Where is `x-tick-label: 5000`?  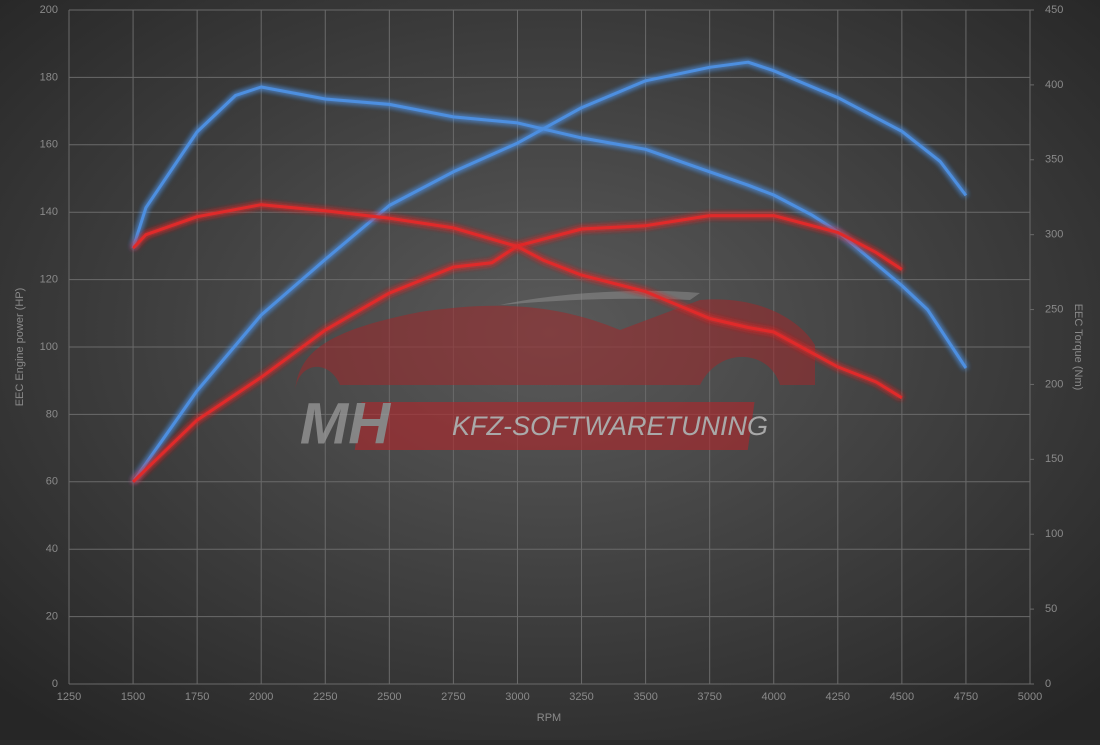
x-tick-label: 5000 is located at coordinates (1030, 697).